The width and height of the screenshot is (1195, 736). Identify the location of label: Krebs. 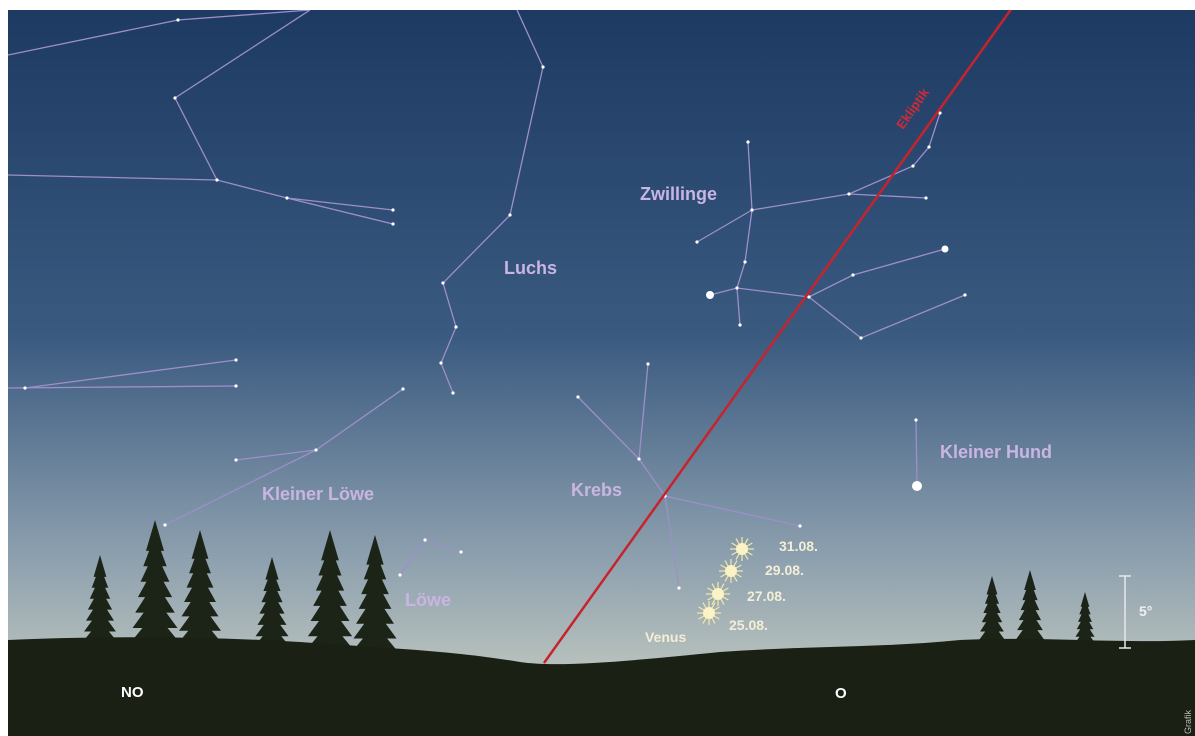
(596, 490).